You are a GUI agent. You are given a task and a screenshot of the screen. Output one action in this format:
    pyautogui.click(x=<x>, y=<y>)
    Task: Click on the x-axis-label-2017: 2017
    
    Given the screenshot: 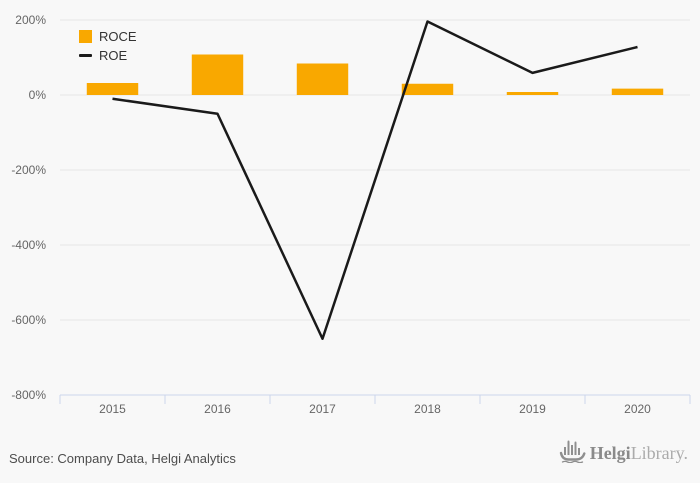 What is the action you would take?
    pyautogui.click(x=322, y=409)
    